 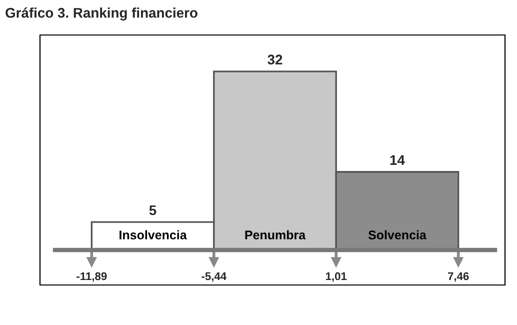 I want to click on text: -11,89, so click(x=91, y=277).